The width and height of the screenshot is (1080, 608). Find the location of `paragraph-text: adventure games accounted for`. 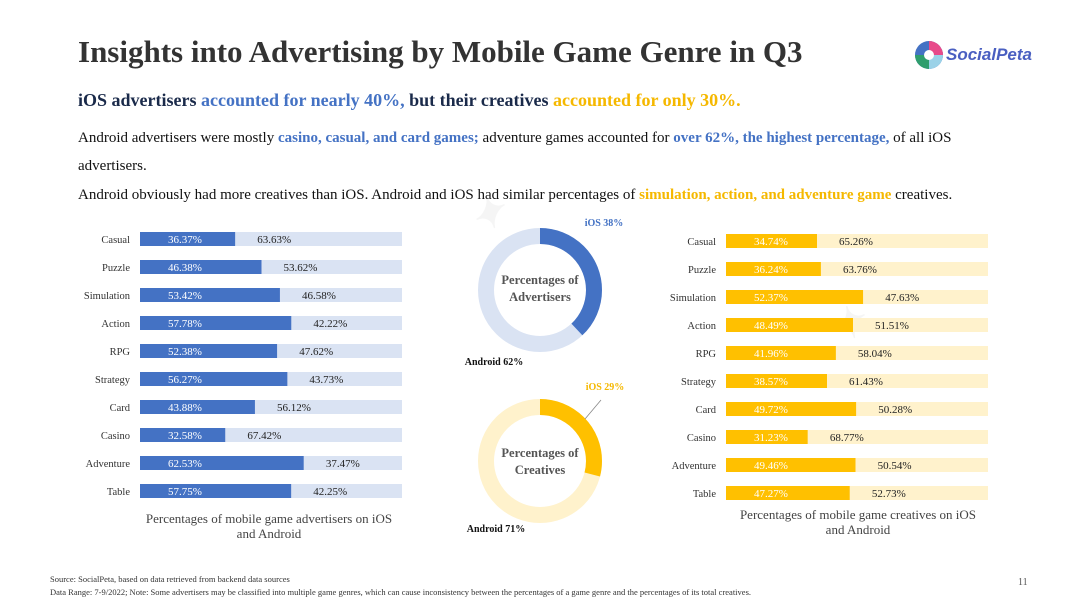

paragraph-text: adventure games accounted for is located at coordinates (576, 138).